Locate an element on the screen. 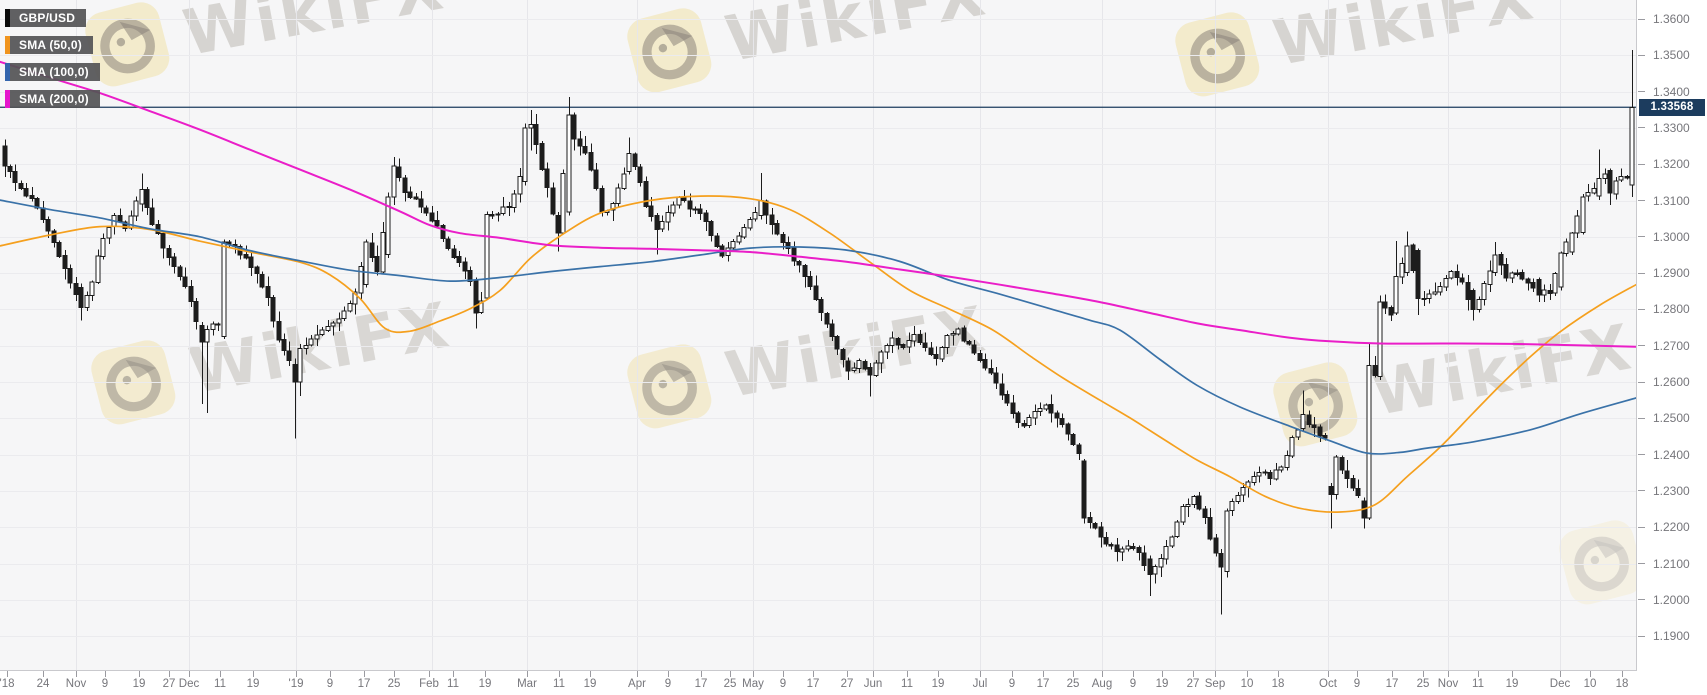 The height and width of the screenshot is (695, 1707). sma50-color-swatch is located at coordinates (7, 45).